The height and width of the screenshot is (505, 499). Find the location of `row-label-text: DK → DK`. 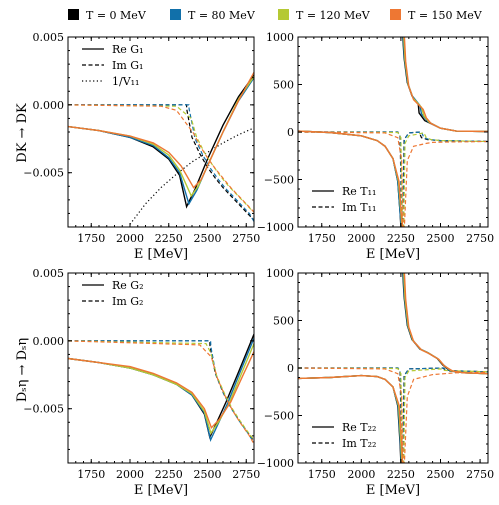

row-label-text: DK → DK is located at coordinates (22, 133).